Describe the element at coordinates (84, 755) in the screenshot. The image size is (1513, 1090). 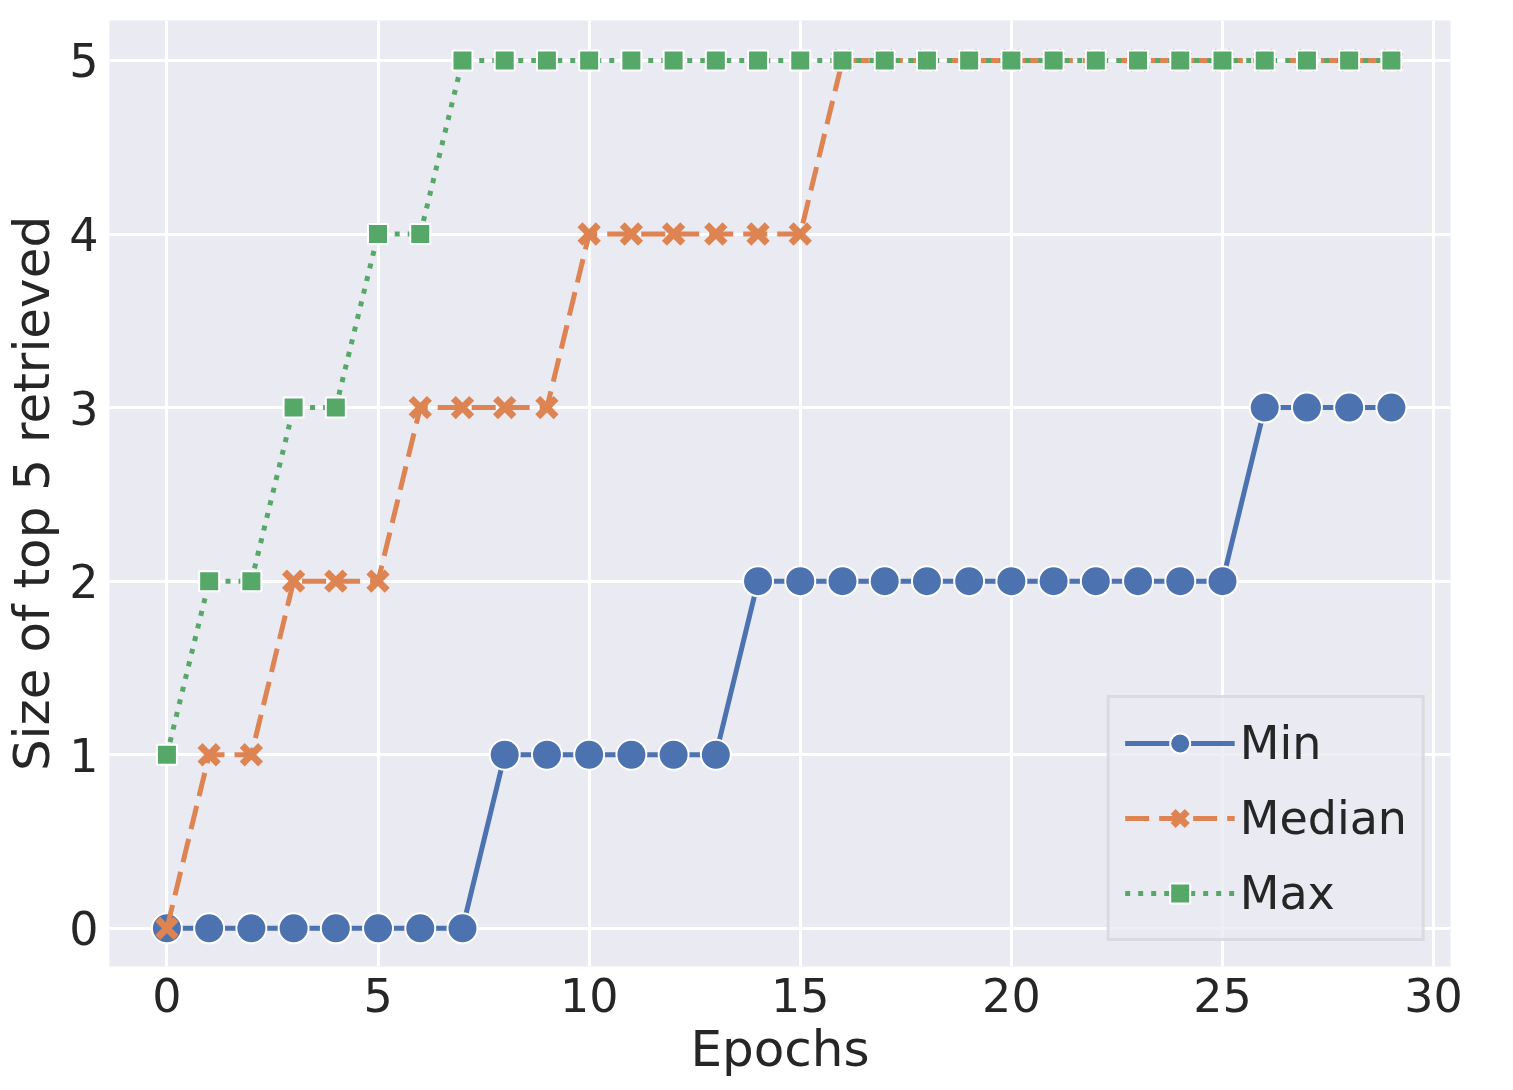
I see `y-tick-label: 1` at that location.